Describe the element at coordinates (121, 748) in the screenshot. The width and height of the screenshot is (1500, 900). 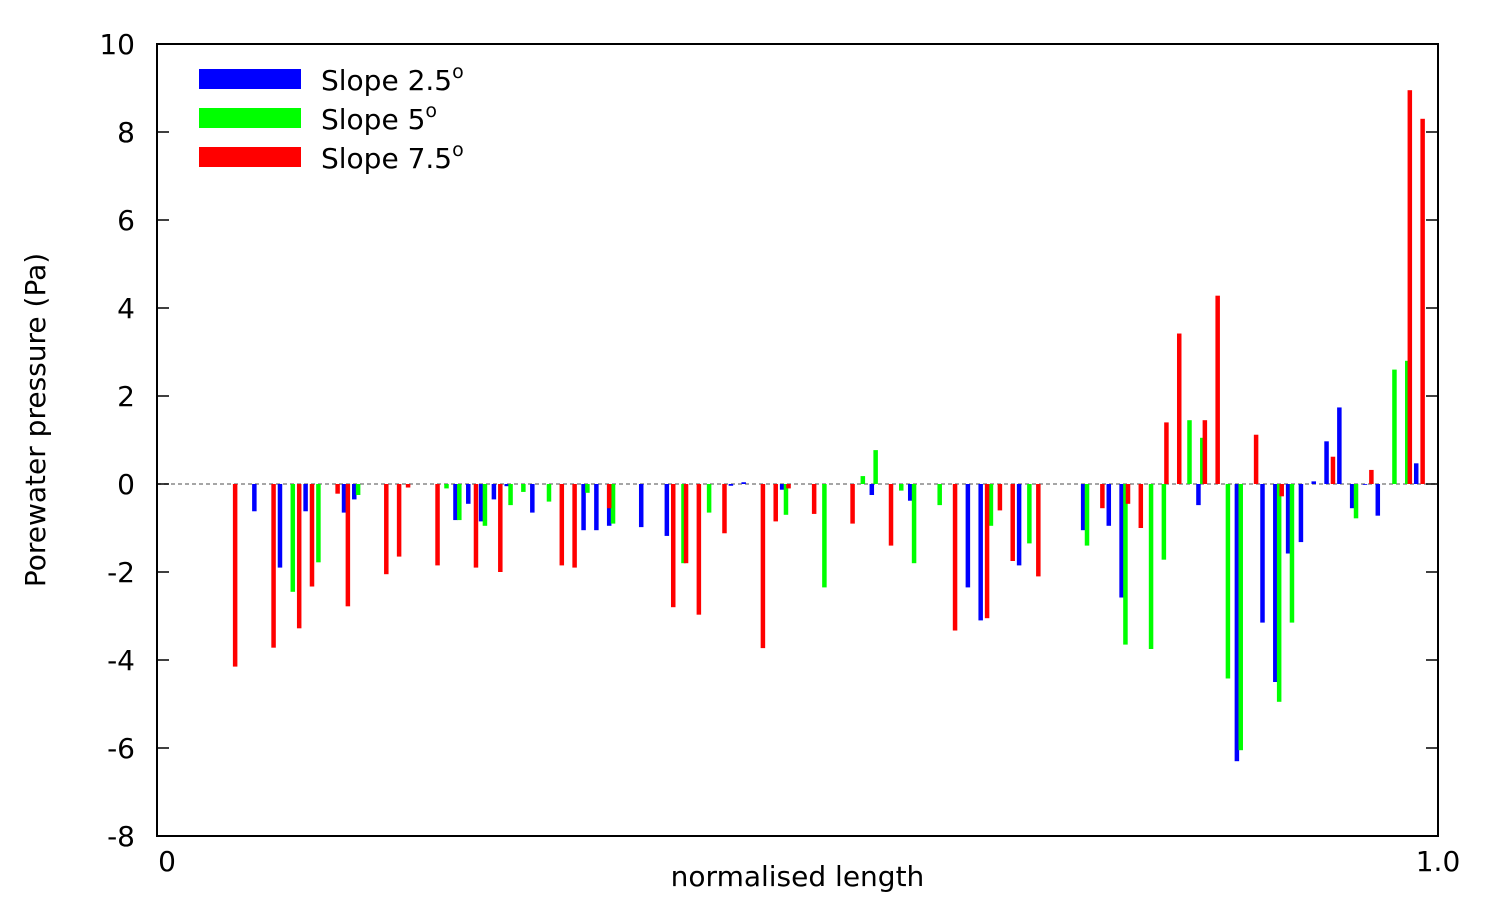
I see `y-tick-label: -6` at that location.